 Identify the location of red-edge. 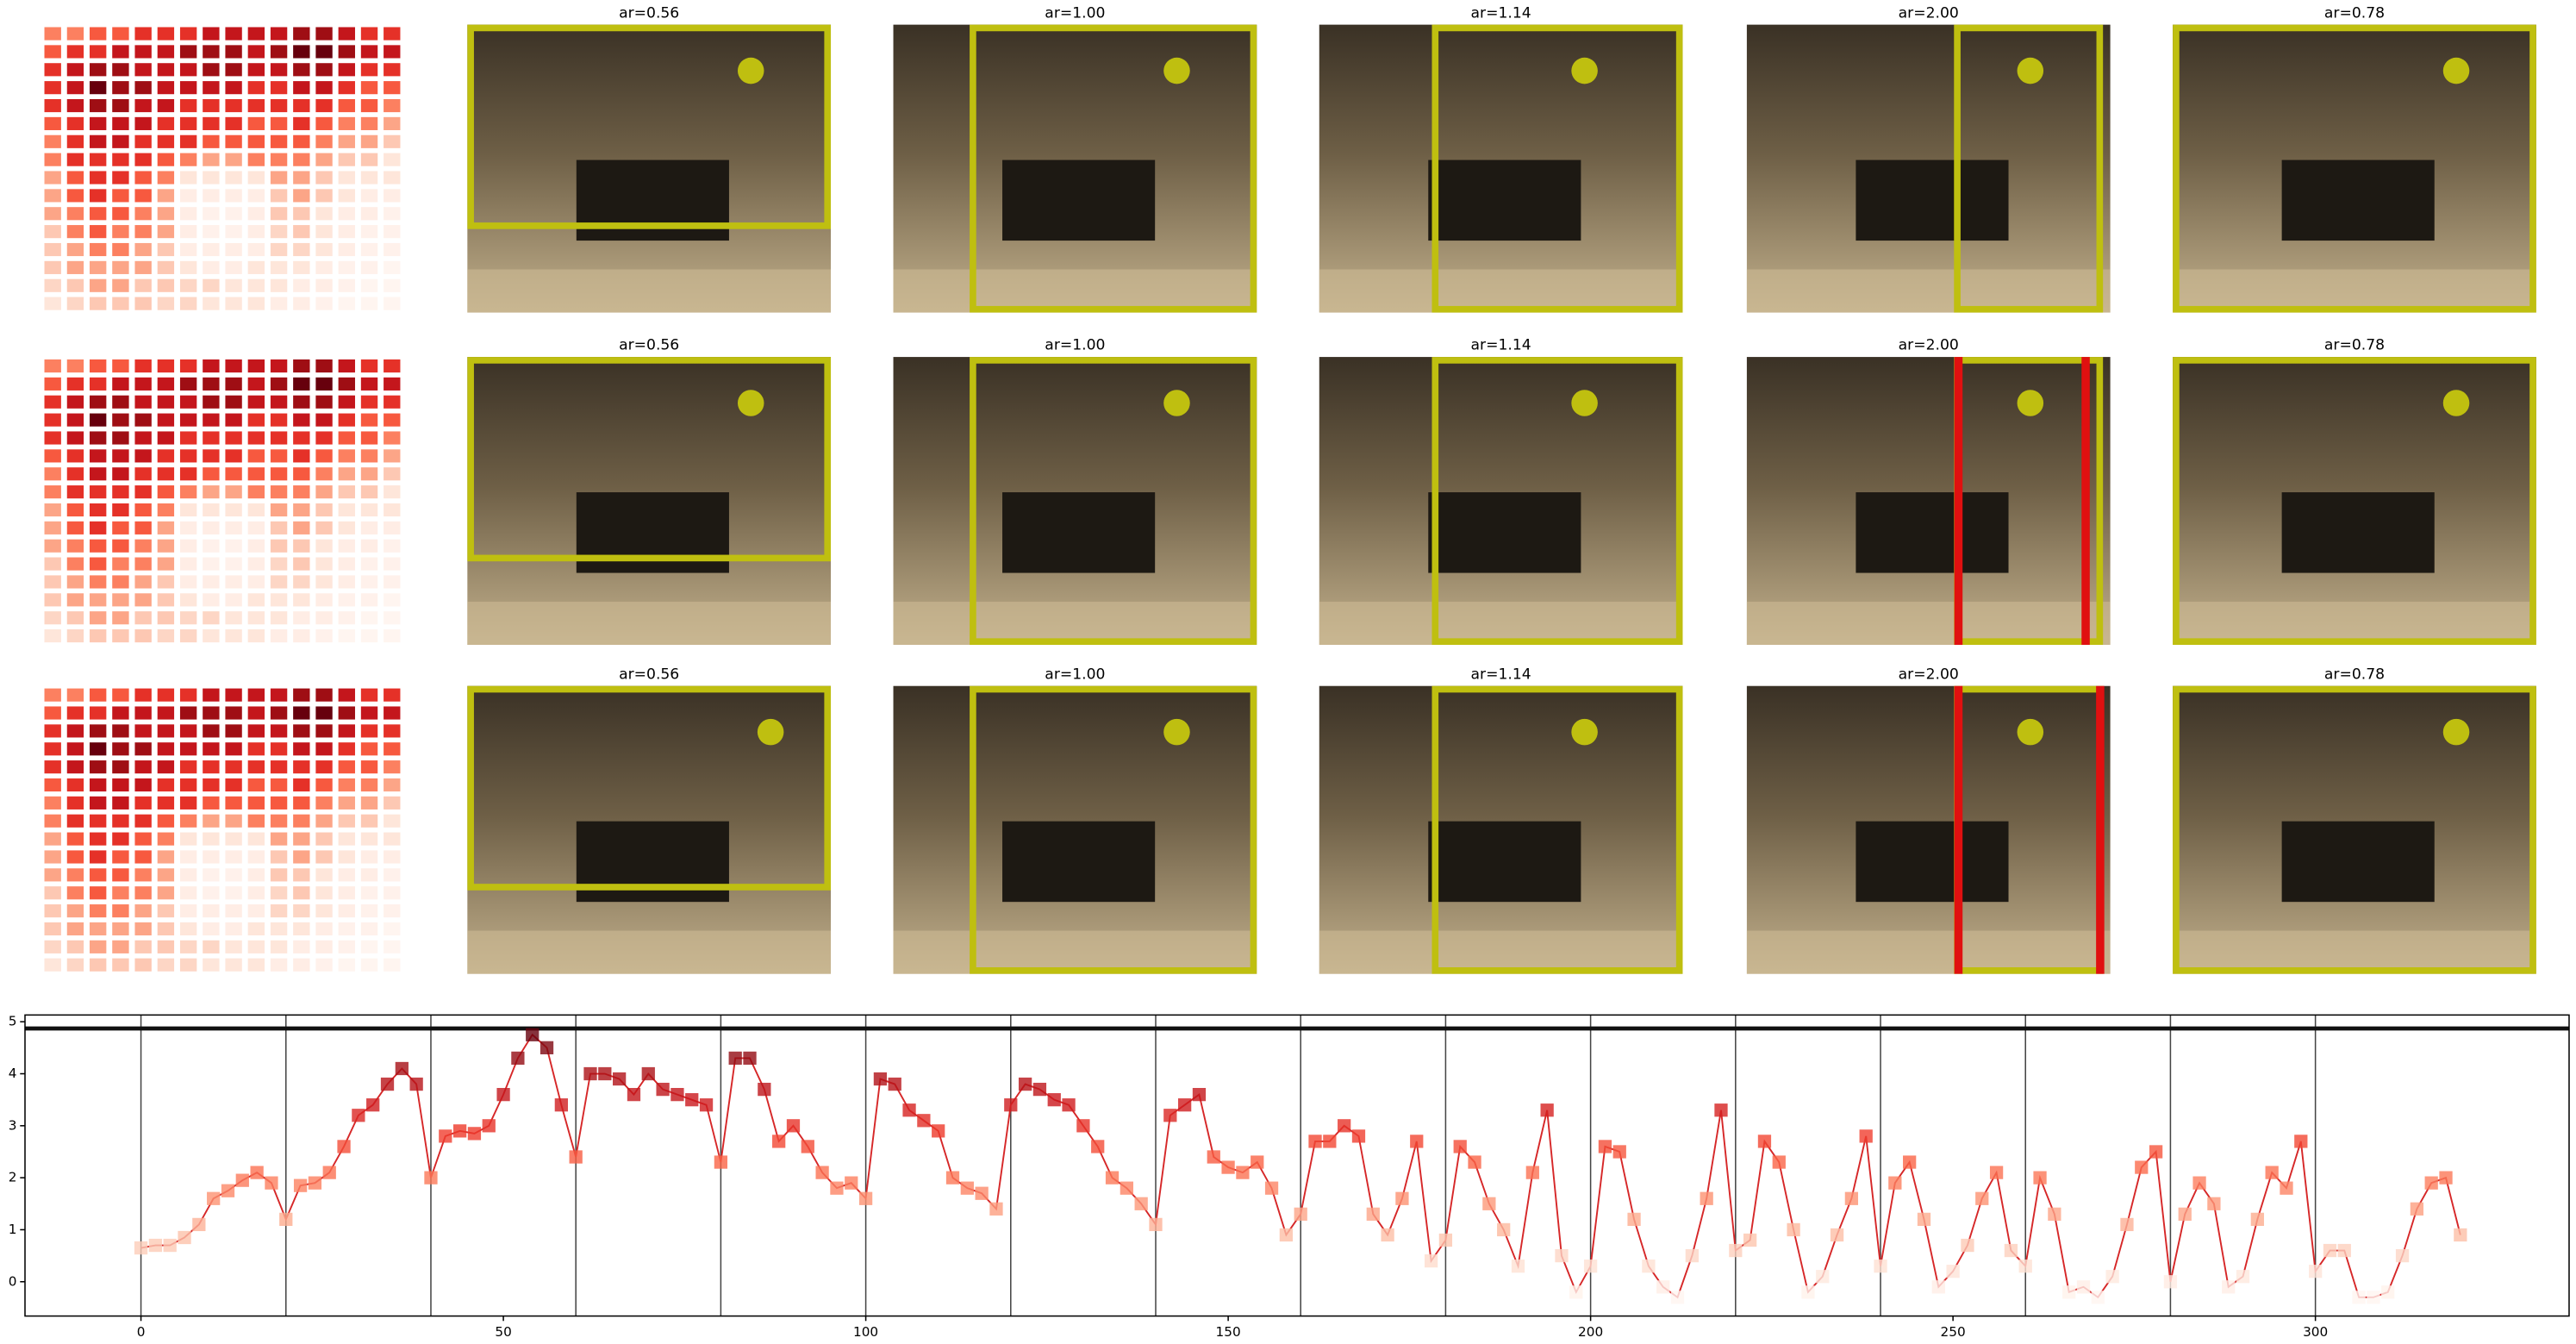
(2085, 501).